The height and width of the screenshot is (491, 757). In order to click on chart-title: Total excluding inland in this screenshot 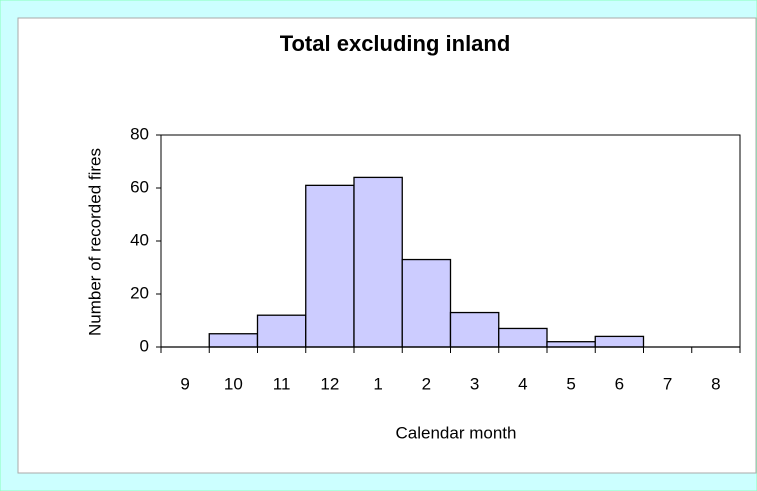, I will do `click(395, 43)`.